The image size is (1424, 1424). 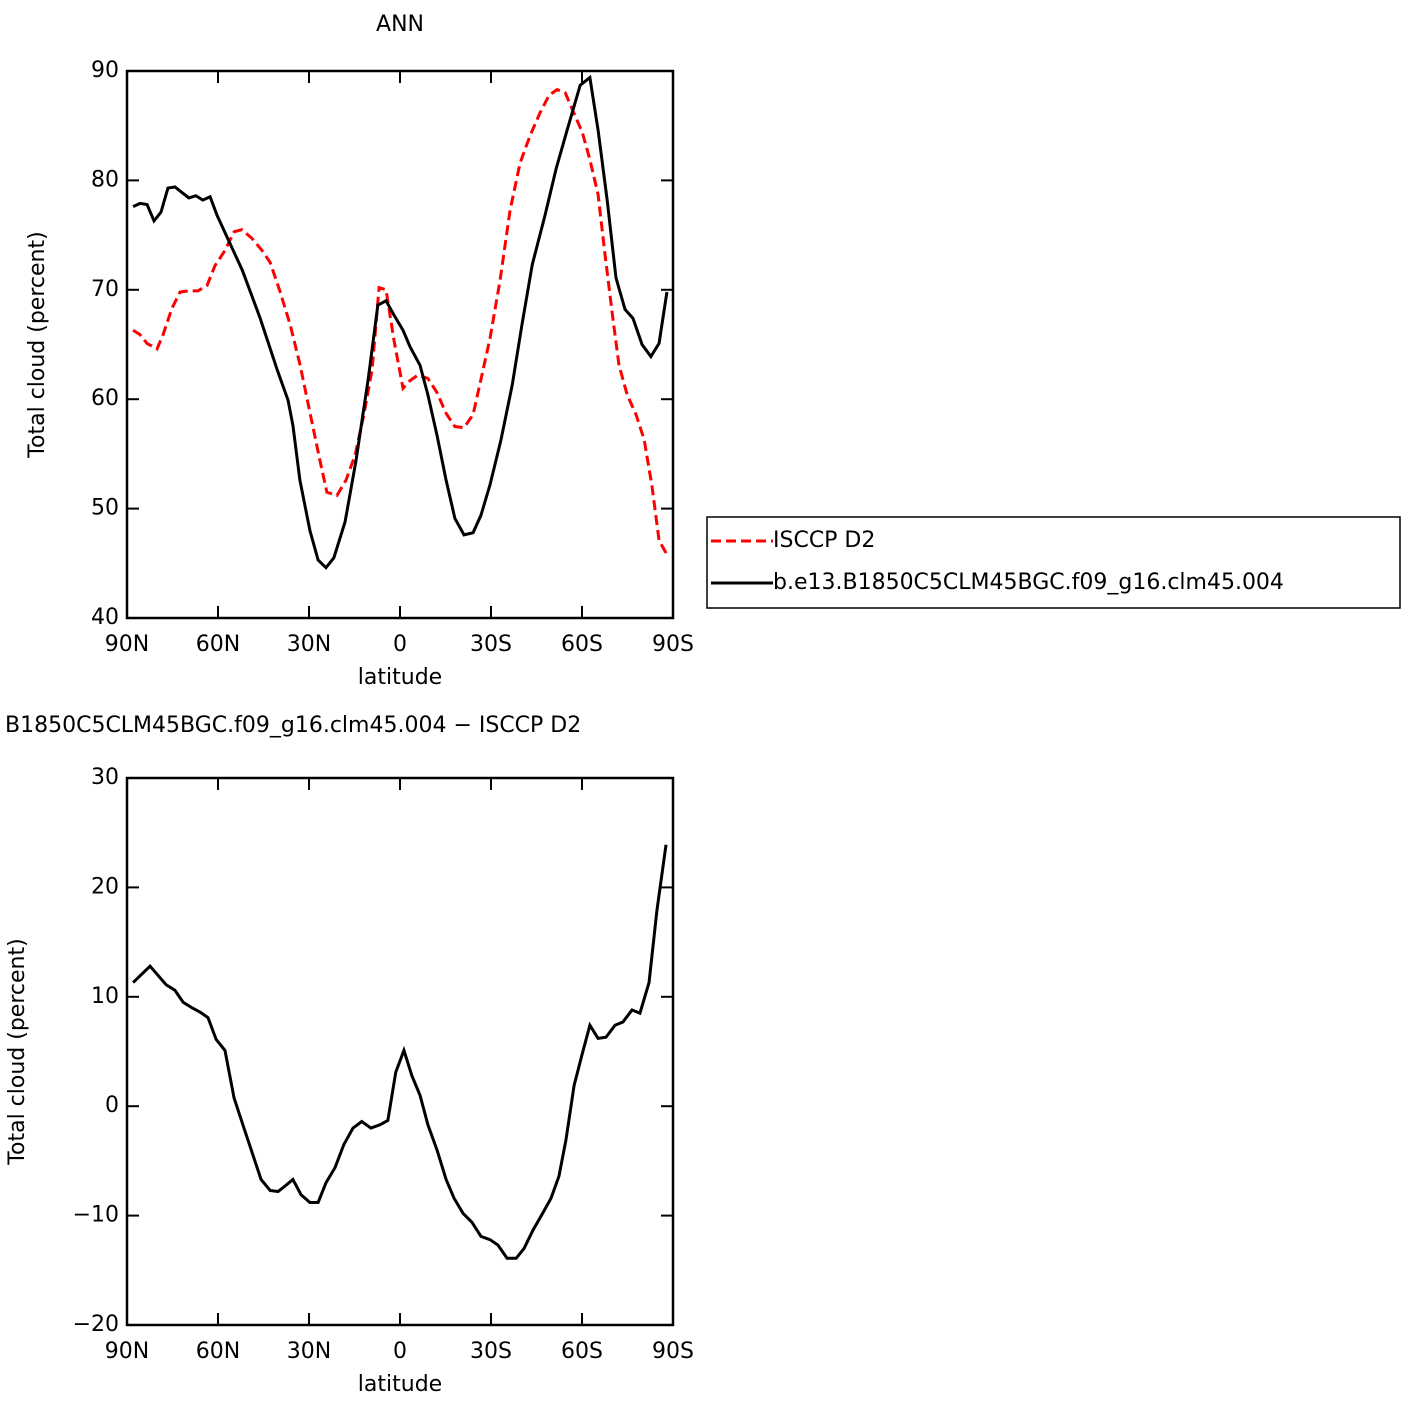 What do you see at coordinates (1028, 582) in the screenshot?
I see `legend-label: b.e13.B1850C5CLM45BGC.f09_g16.clm45.004` at bounding box center [1028, 582].